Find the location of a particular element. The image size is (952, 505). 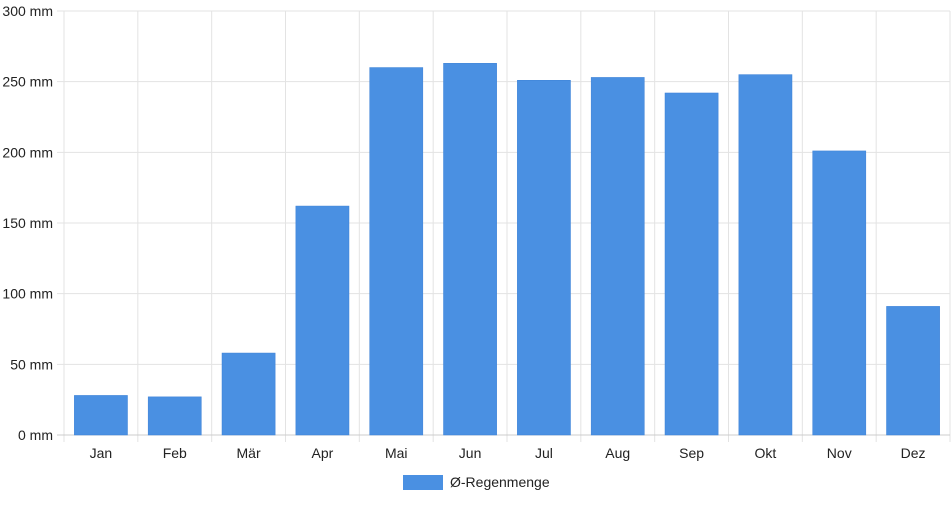

y-tick-label: 150 mm is located at coordinates (27, 223).